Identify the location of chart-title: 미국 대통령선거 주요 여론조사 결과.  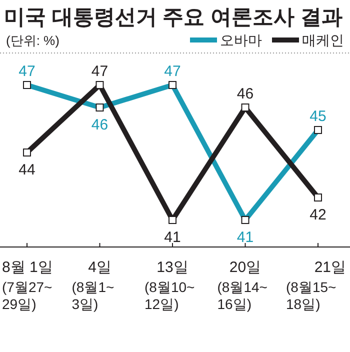
(173, 17).